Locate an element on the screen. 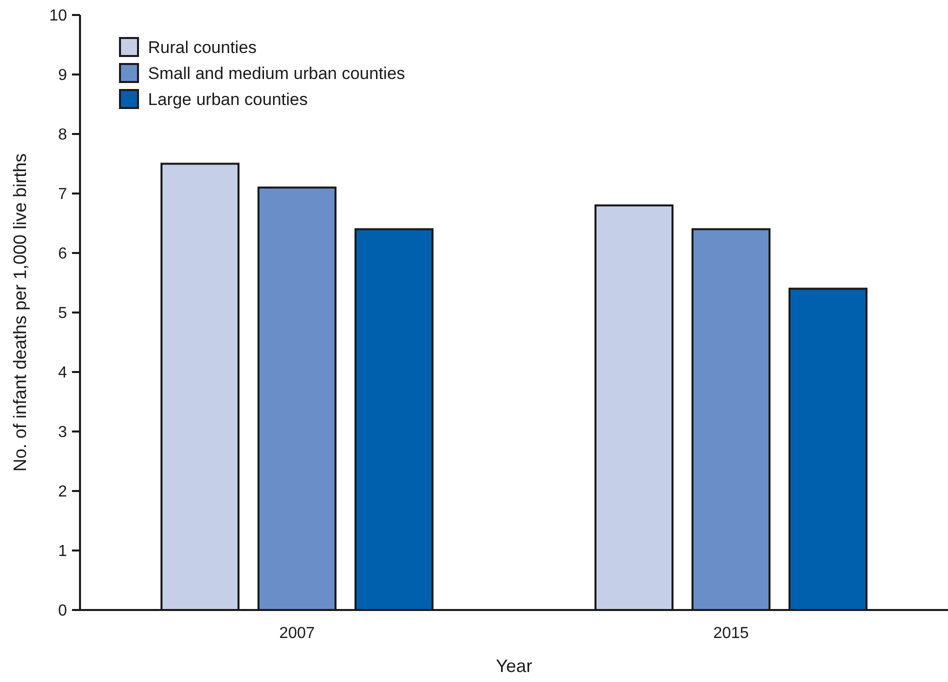 This screenshot has width=948, height=682. x-axis-title: Year is located at coordinates (514, 666).